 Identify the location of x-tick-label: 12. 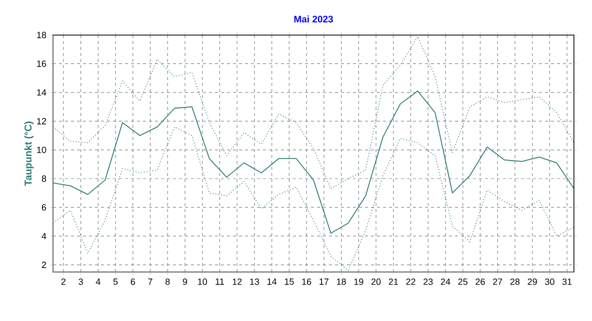
(237, 281).